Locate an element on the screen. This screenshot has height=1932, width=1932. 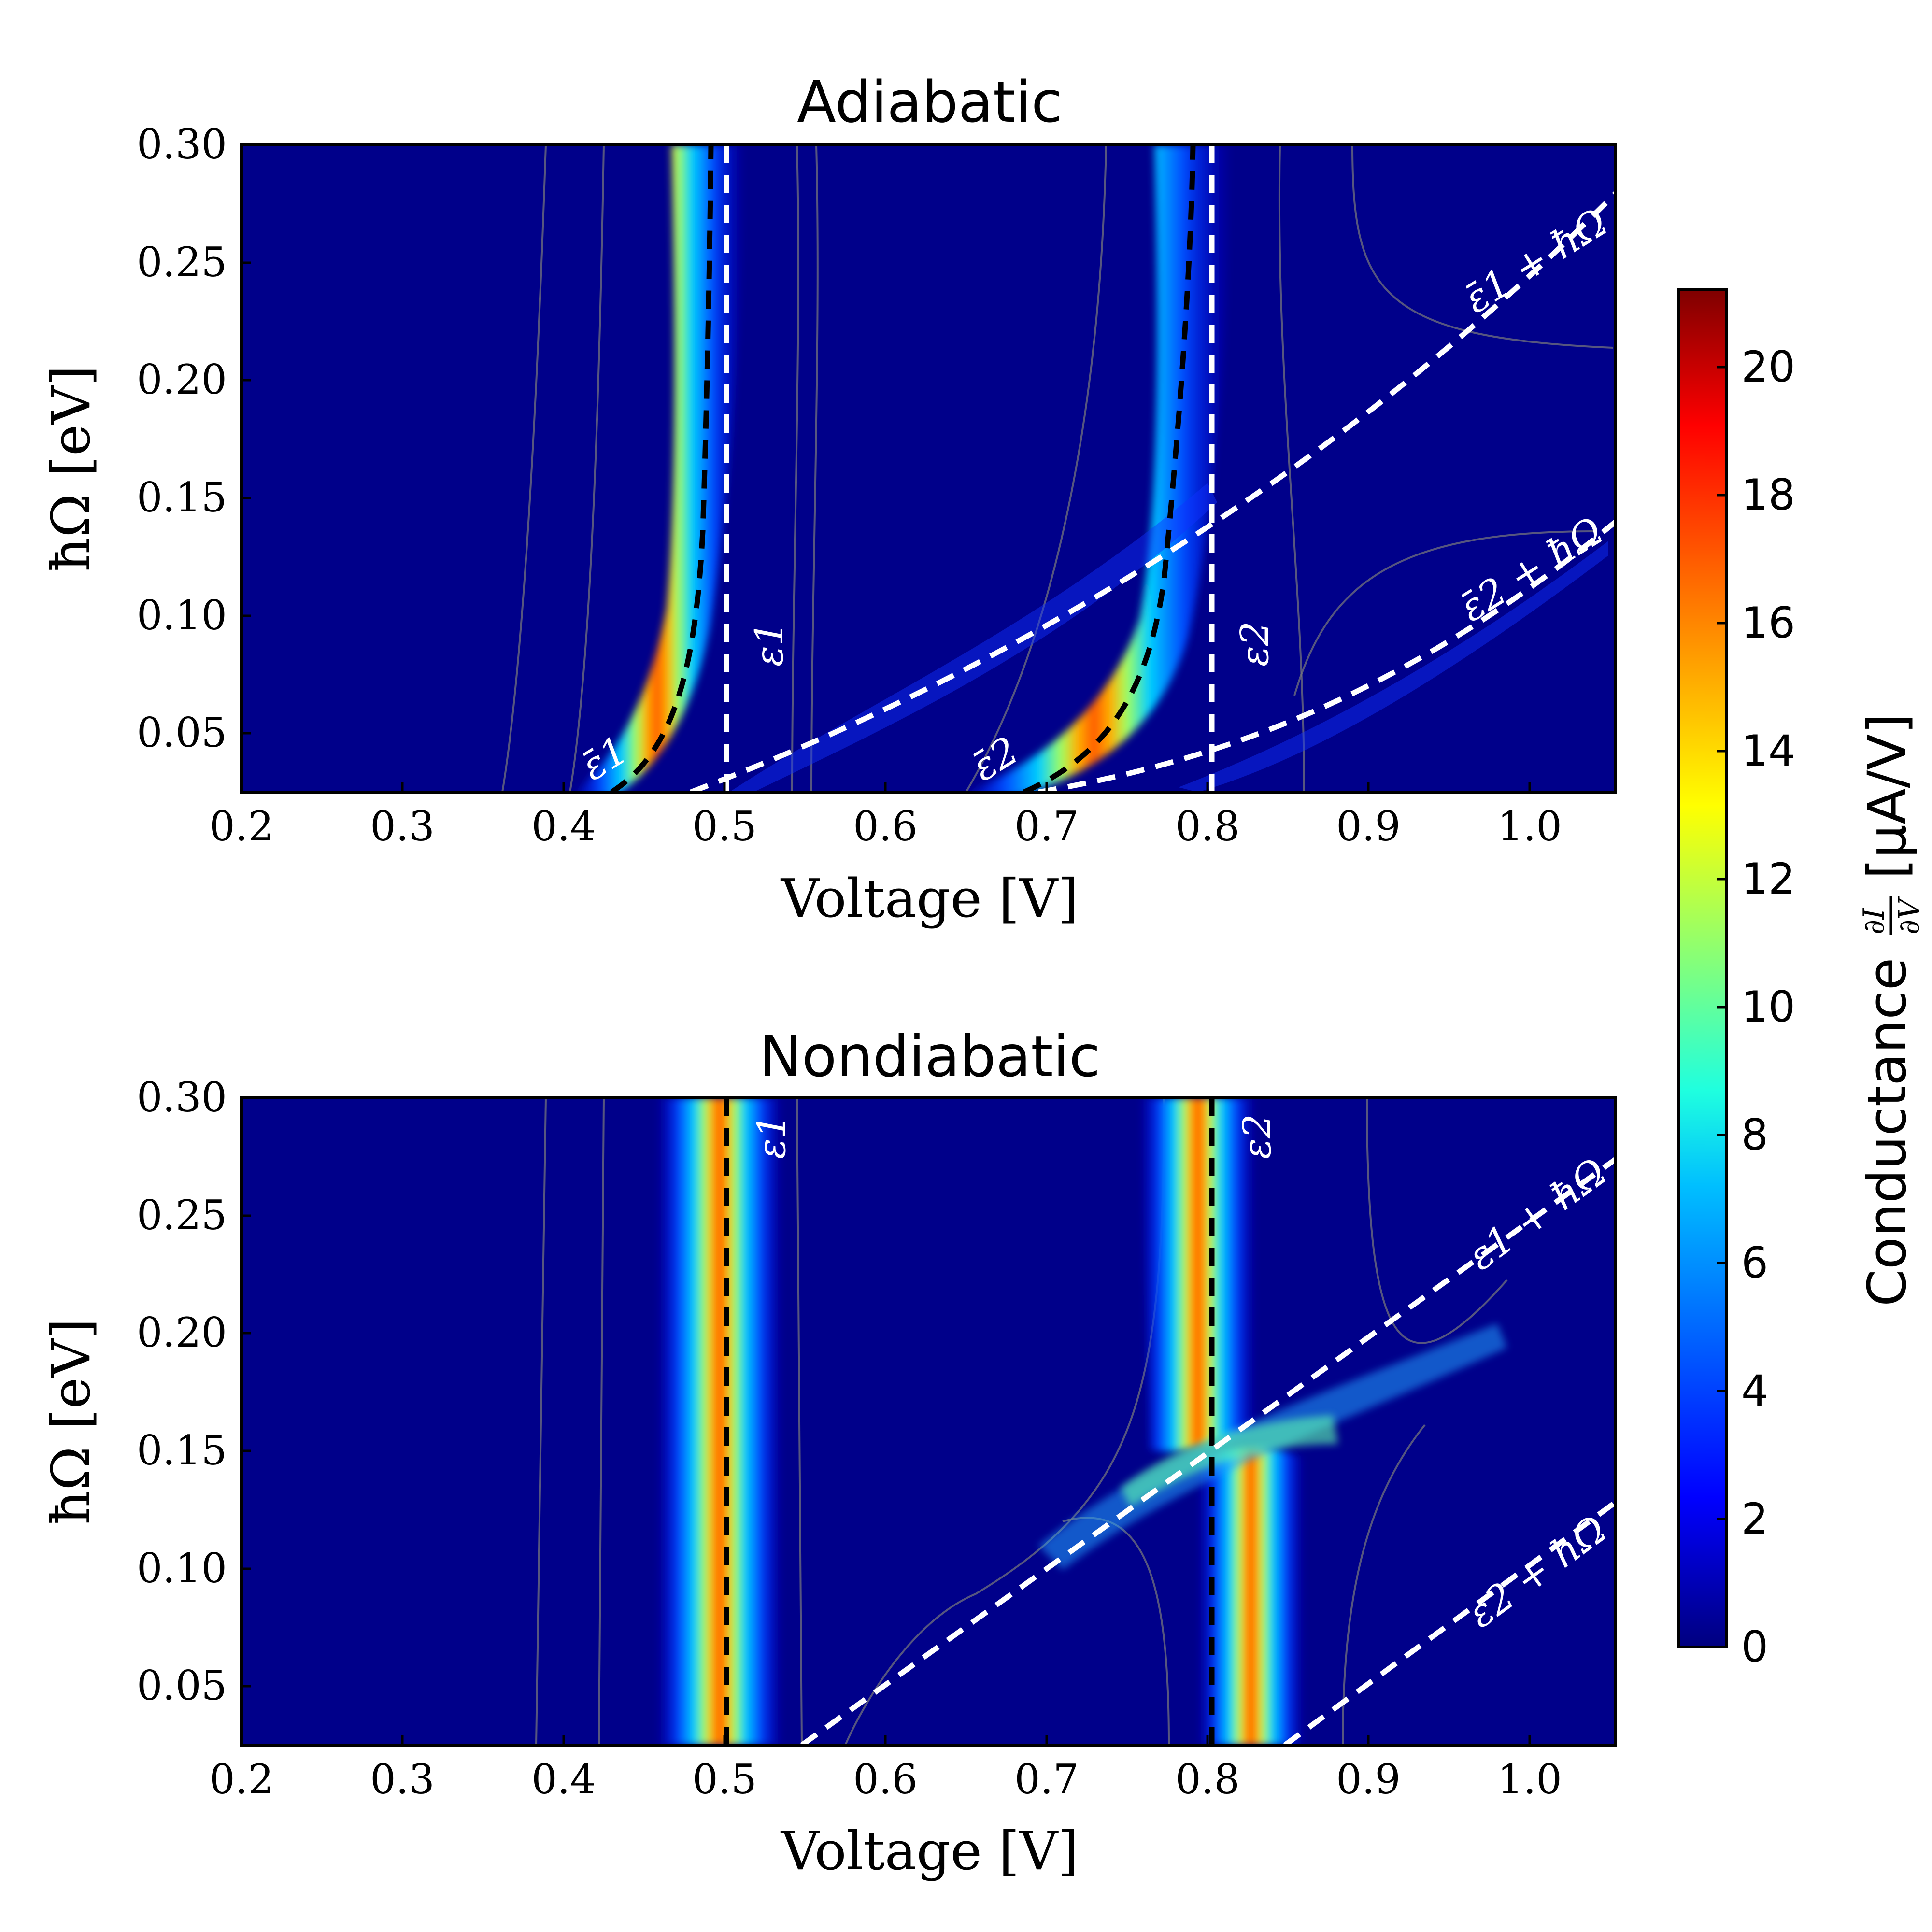
adiabatic-ytick-labels: 0.30 0.25 0.20 0.15 0.10 0.05 is located at coordinates (182, 438).